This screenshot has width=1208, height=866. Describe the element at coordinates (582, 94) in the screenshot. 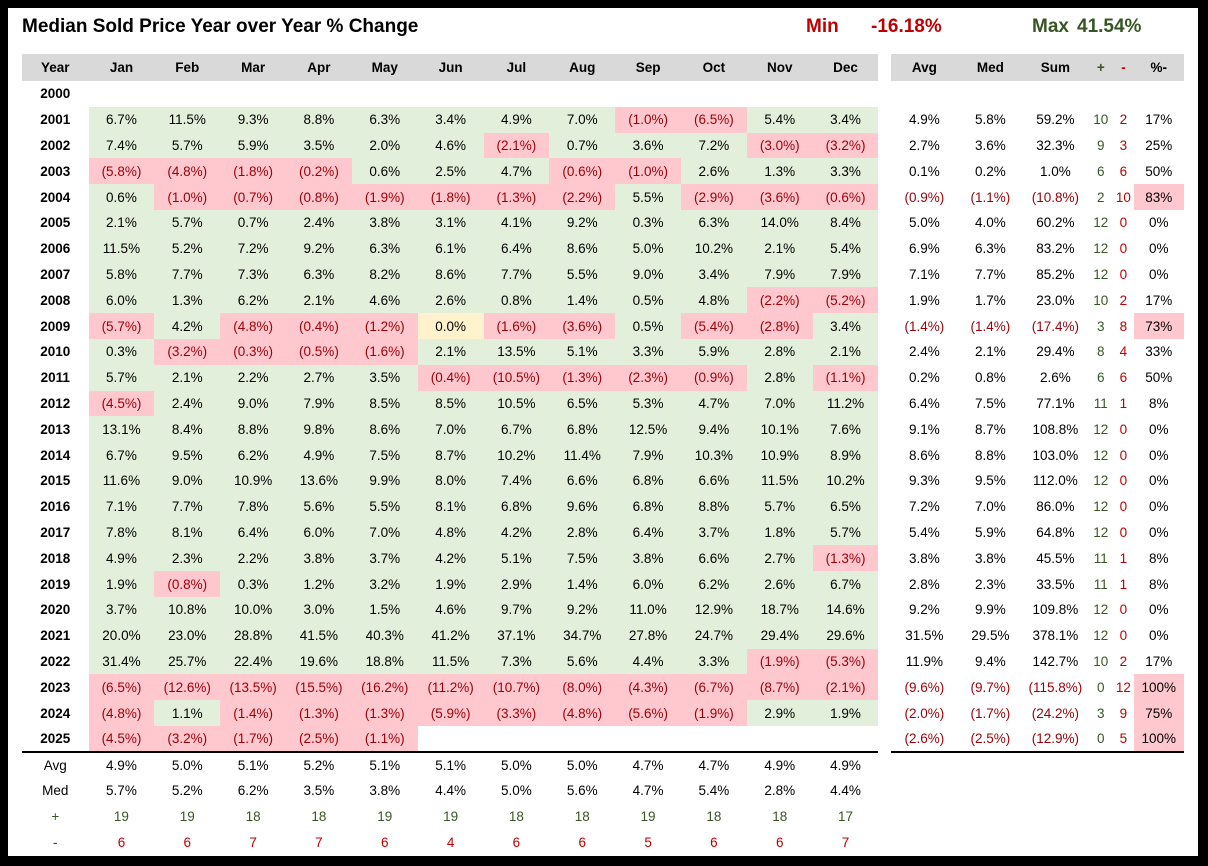

I see `month-cell-aug` at that location.